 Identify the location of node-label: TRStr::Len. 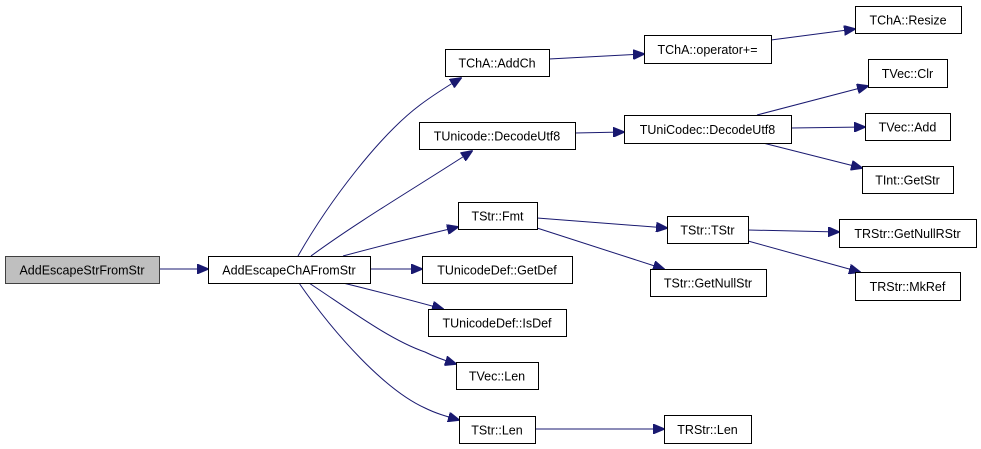
(707, 430).